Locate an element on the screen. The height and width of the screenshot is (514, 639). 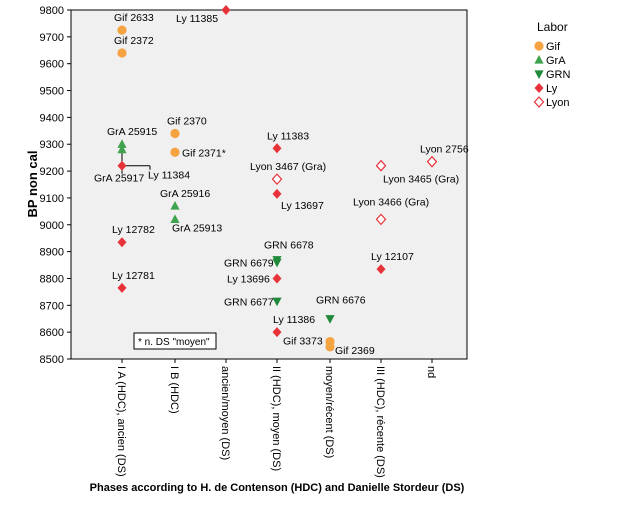
legend-label: Ly is located at coordinates (552, 89).